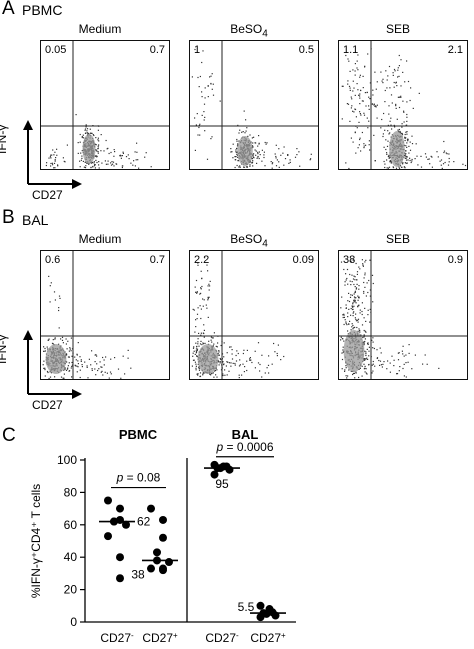 The height and width of the screenshot is (649, 474). Describe the element at coordinates (254, 105) in the screenshot. I see `flow-plot-pbmc-beso4: 1 0.5` at that location.